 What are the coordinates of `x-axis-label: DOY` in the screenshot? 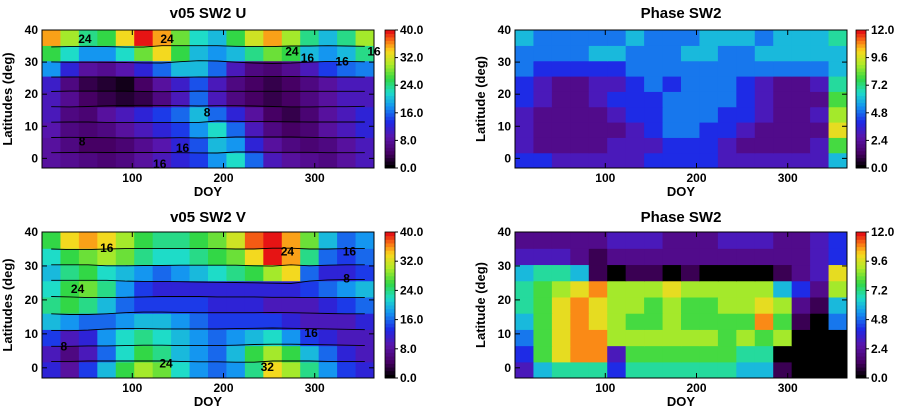 It's located at (681, 191).